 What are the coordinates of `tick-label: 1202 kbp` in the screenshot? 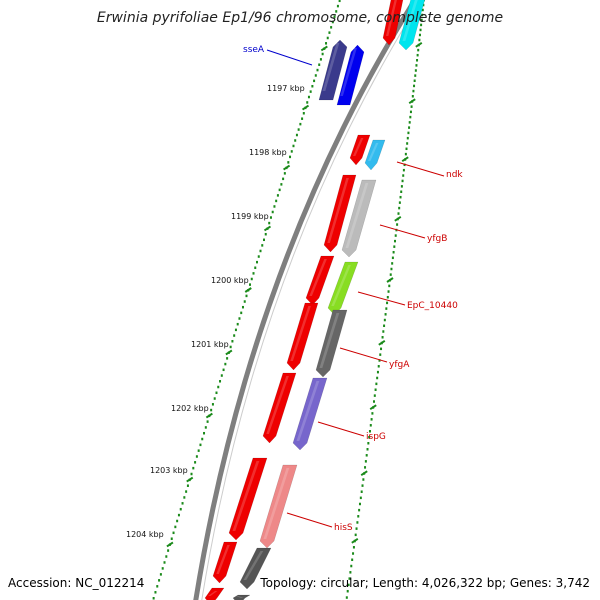 It's located at (190, 408).